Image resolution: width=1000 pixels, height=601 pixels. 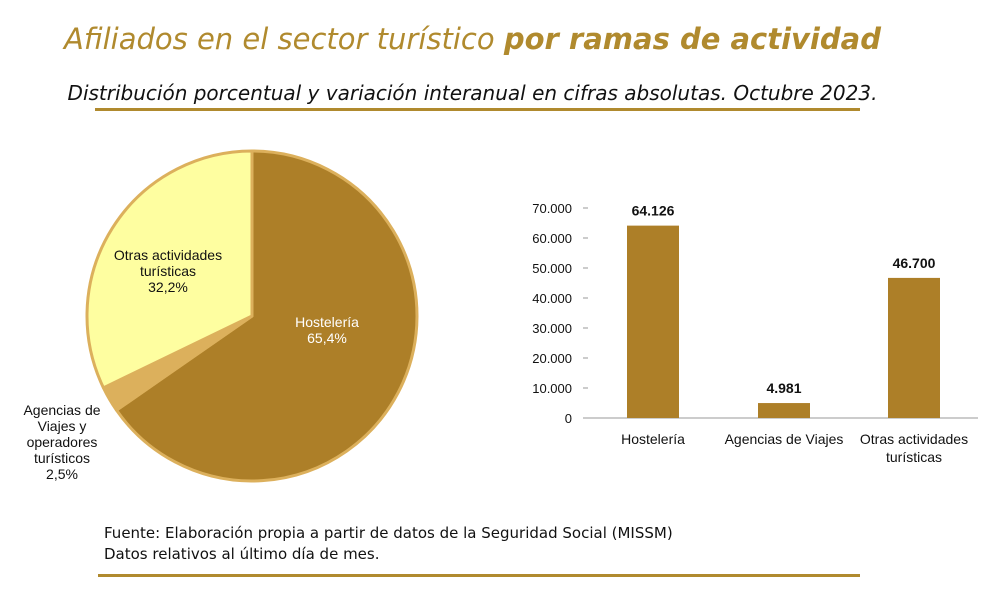 What do you see at coordinates (552, 268) in the screenshot?
I see `y-tick-label: 50.000` at bounding box center [552, 268].